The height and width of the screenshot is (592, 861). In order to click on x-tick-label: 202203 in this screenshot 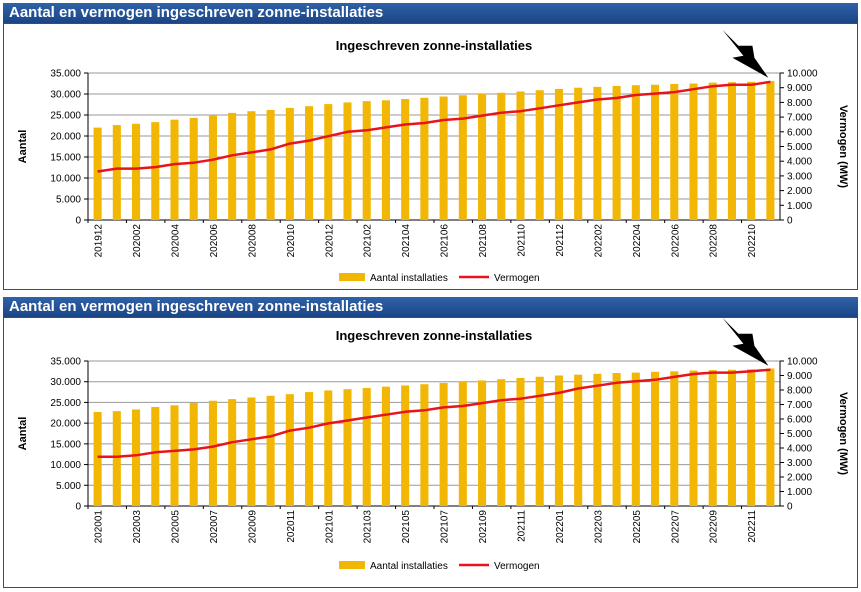, I will do `click(598, 527)`.